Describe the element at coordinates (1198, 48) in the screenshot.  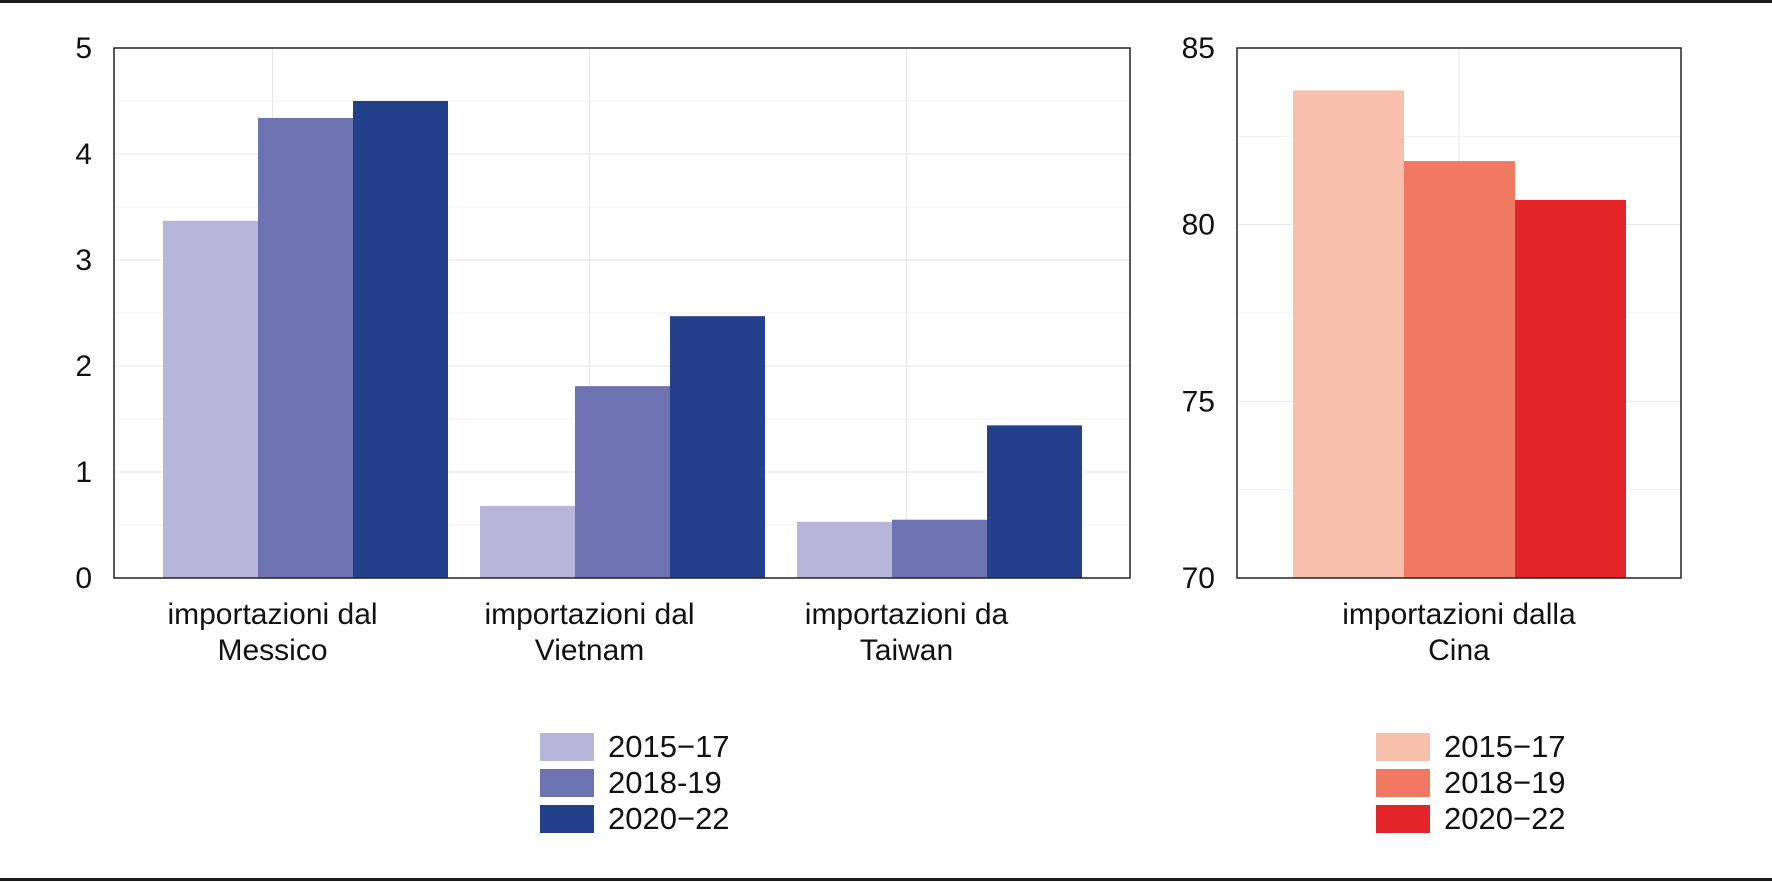
I see `y-tick-label: 85` at that location.